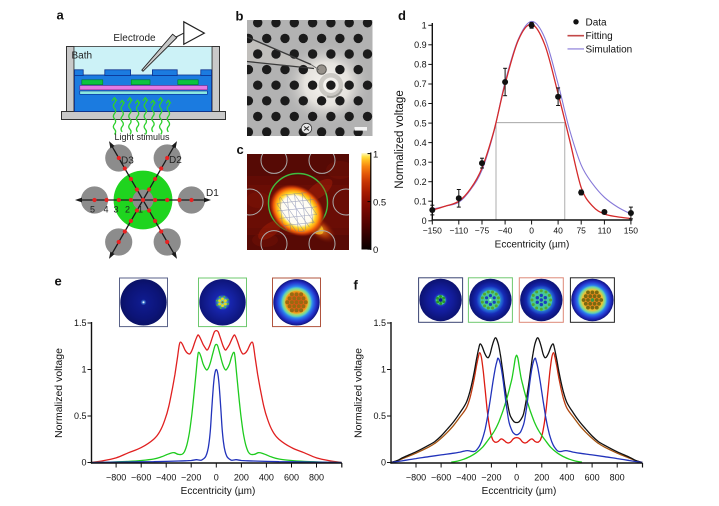  Describe the element at coordinates (597, 22) in the screenshot. I see `svg-text: Data` at that location.